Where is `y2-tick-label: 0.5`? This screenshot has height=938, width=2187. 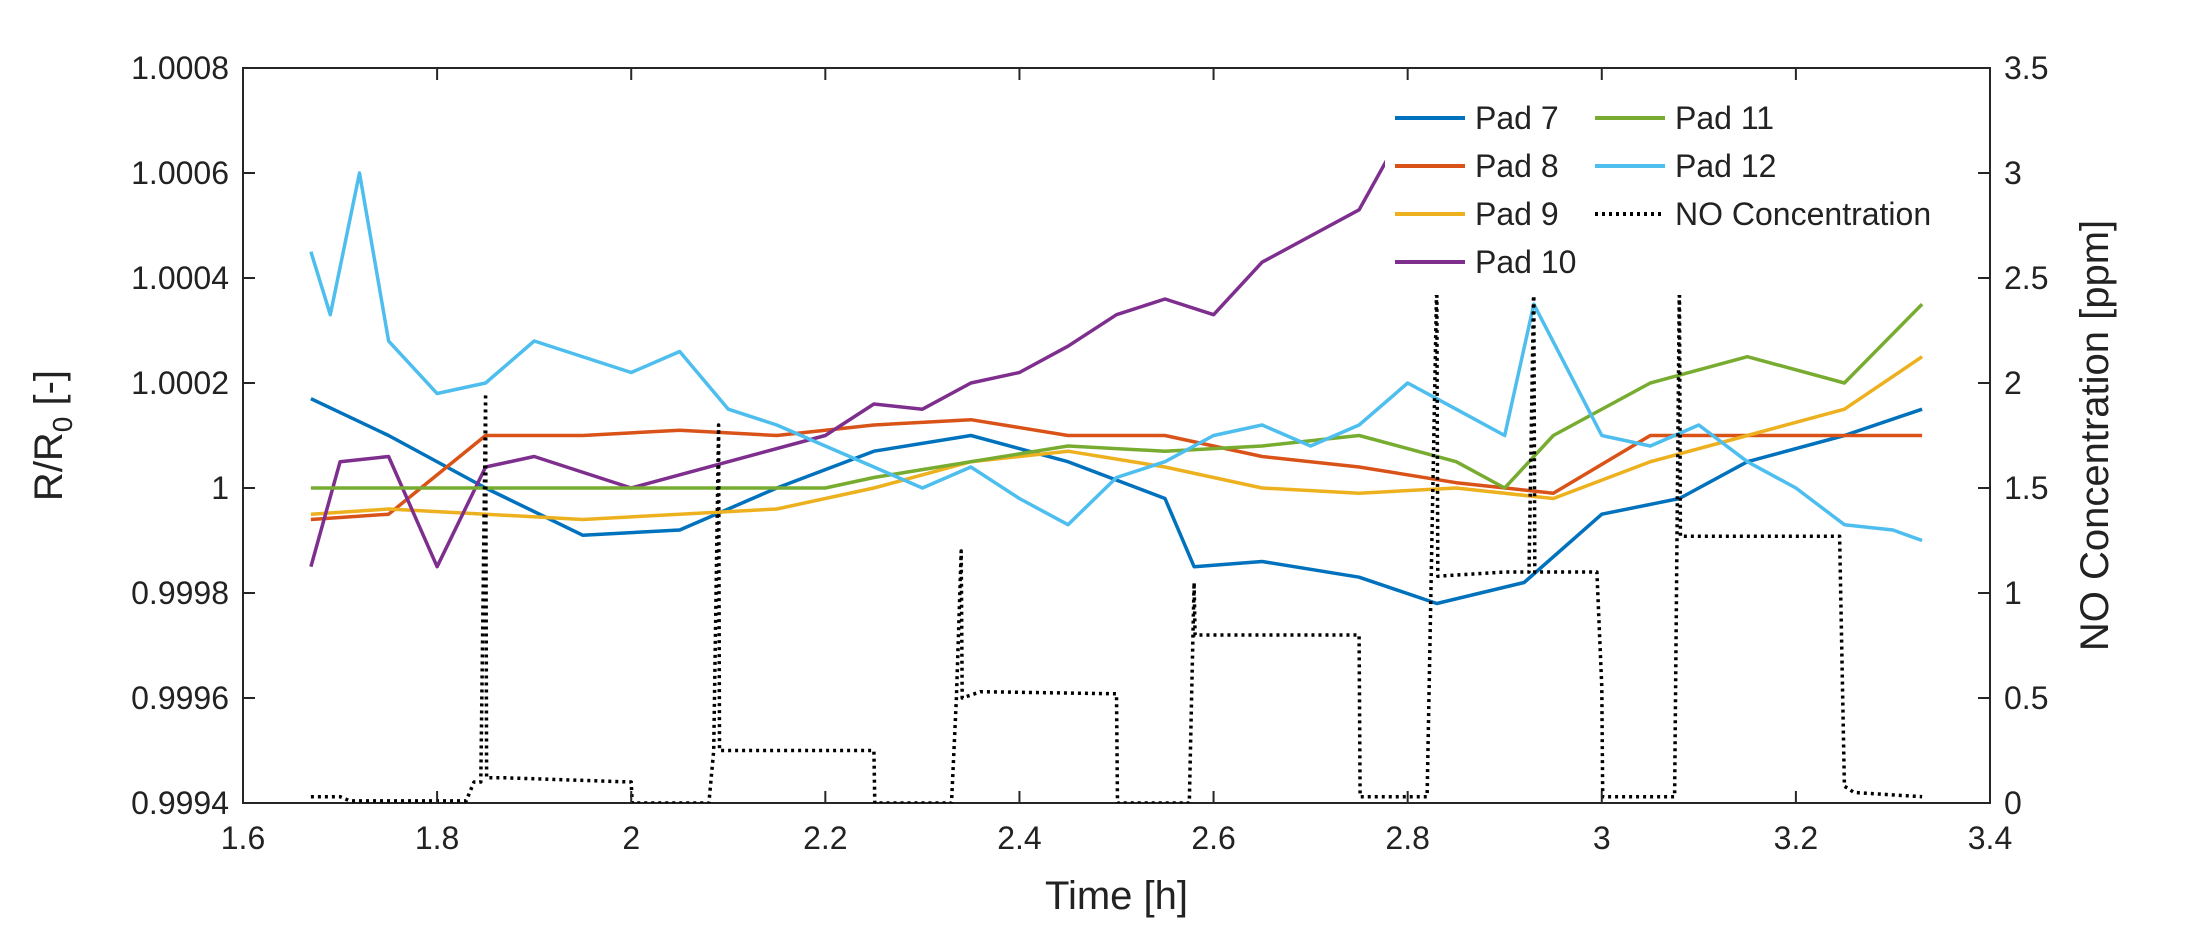 y2-tick-label: 0.5 is located at coordinates (2026, 698).